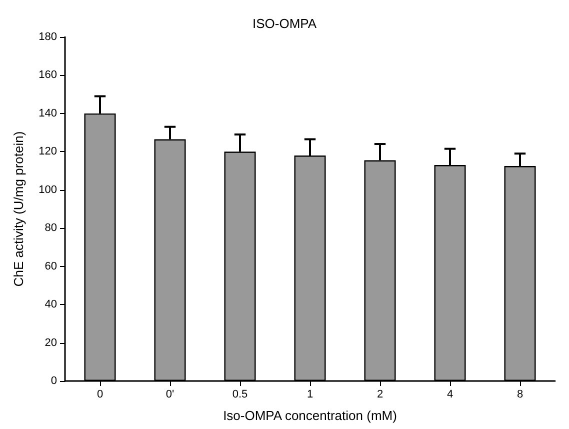 This screenshot has height=429, width=569. What do you see at coordinates (47, 113) in the screenshot?
I see `y-tick-label: 140` at bounding box center [47, 113].